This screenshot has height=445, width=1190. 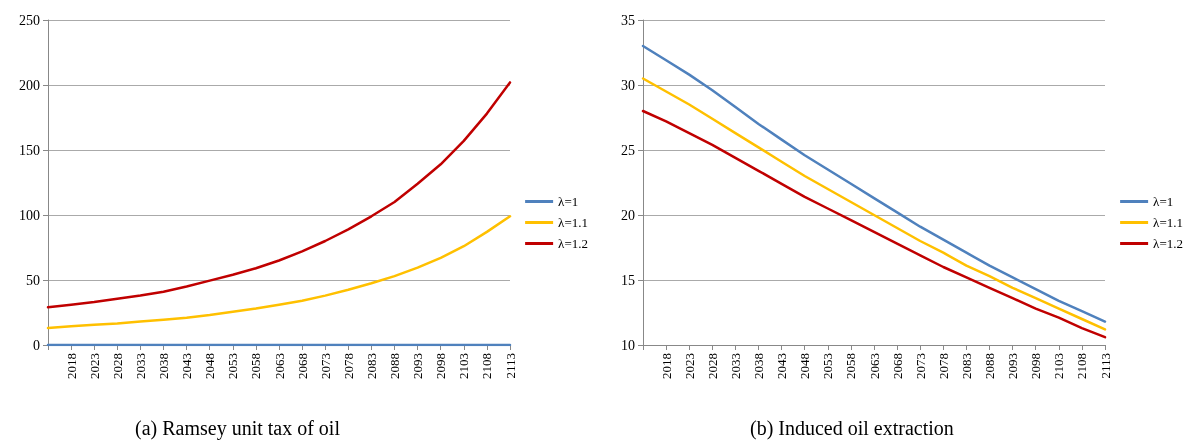 I want to click on y-tick-label: 150, so click(x=29, y=150).